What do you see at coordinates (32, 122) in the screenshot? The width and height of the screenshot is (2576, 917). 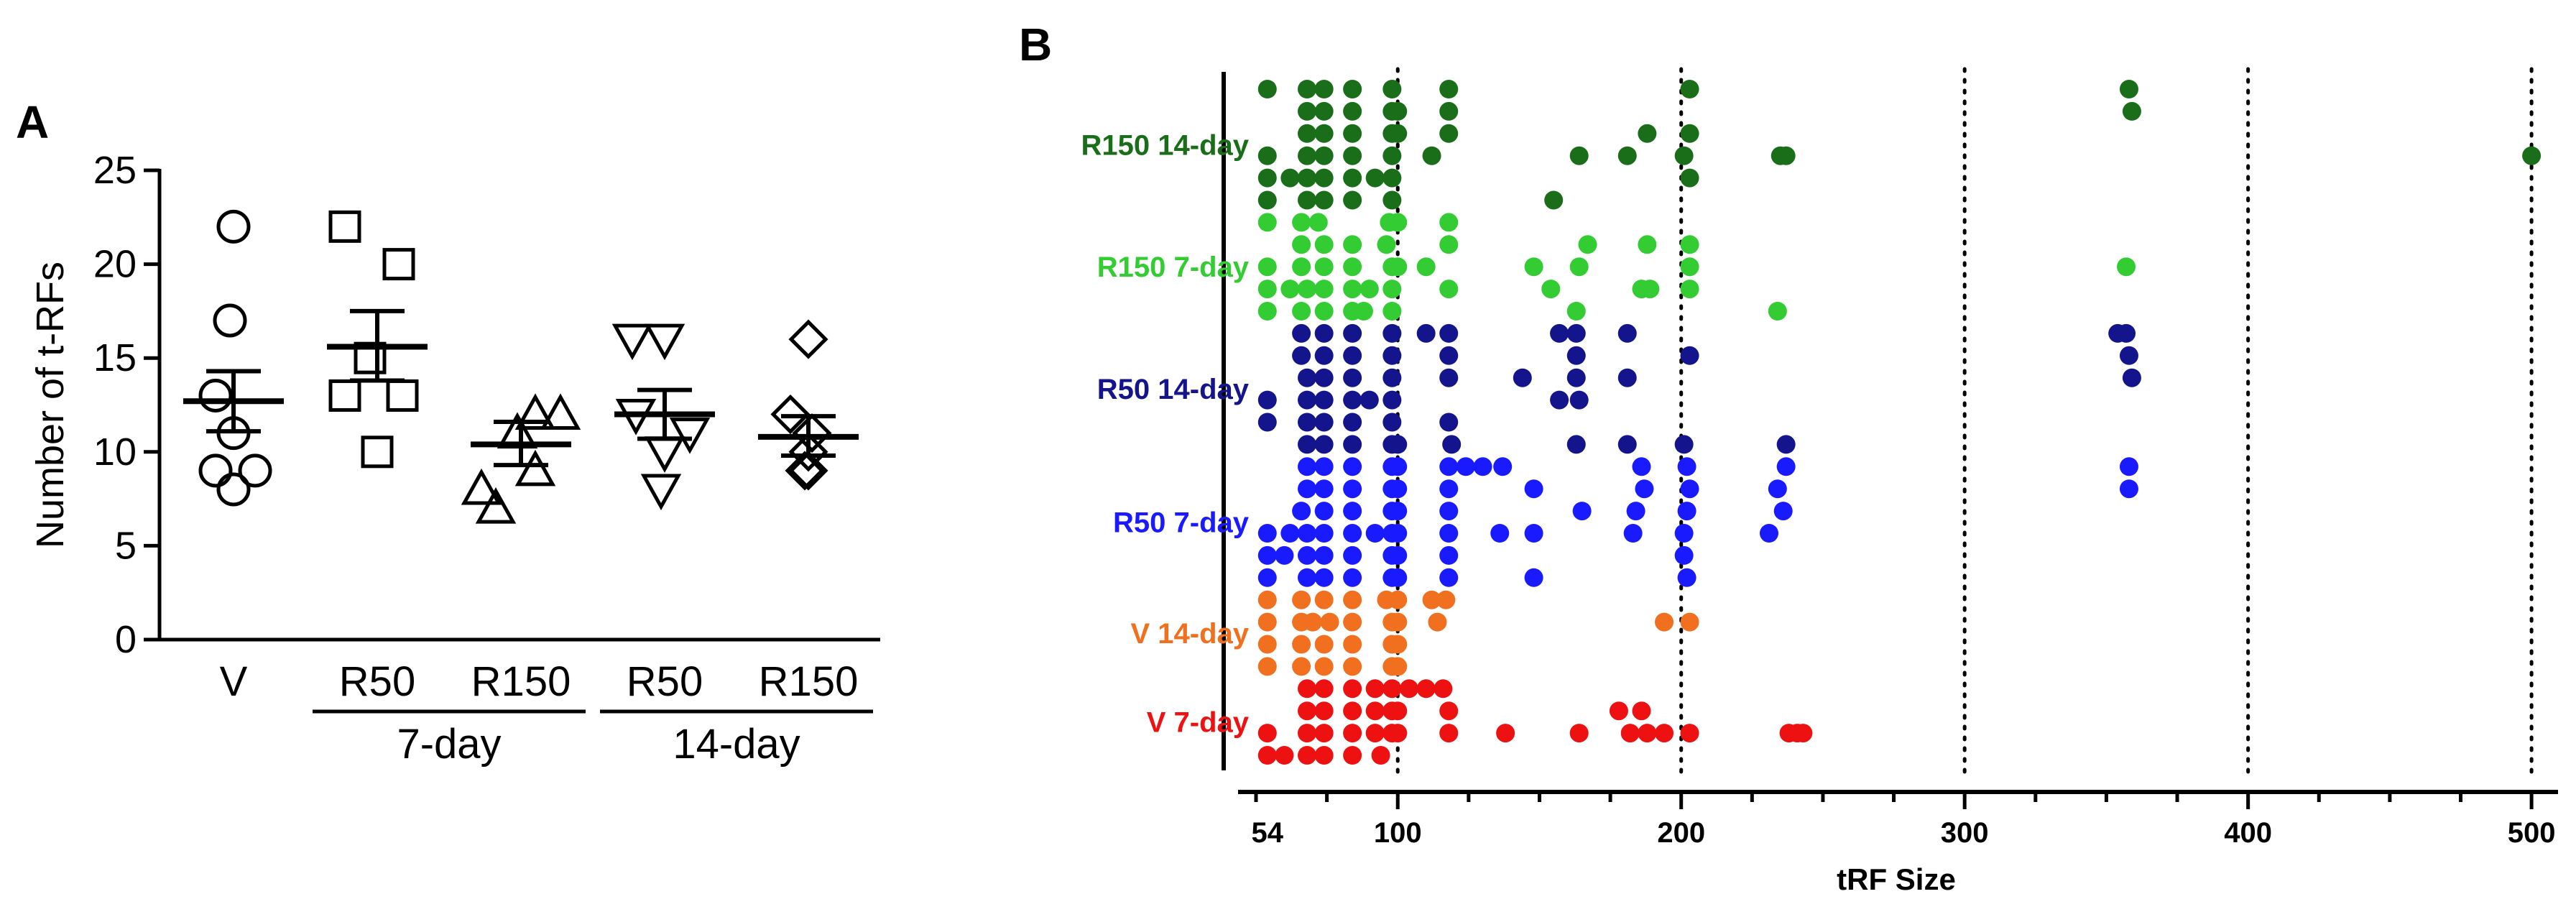 I see `panel-label-a: A` at bounding box center [32, 122].